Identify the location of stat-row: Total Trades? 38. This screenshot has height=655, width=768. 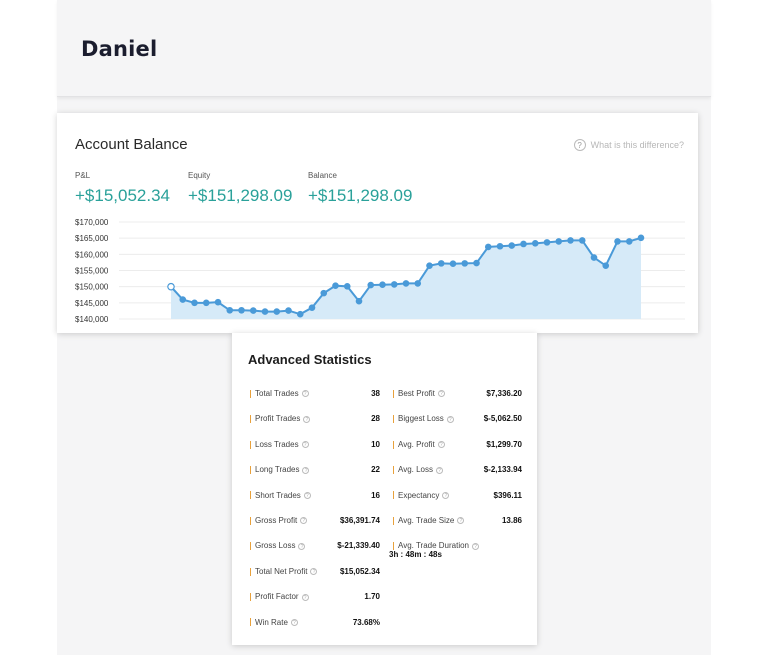
(315, 394).